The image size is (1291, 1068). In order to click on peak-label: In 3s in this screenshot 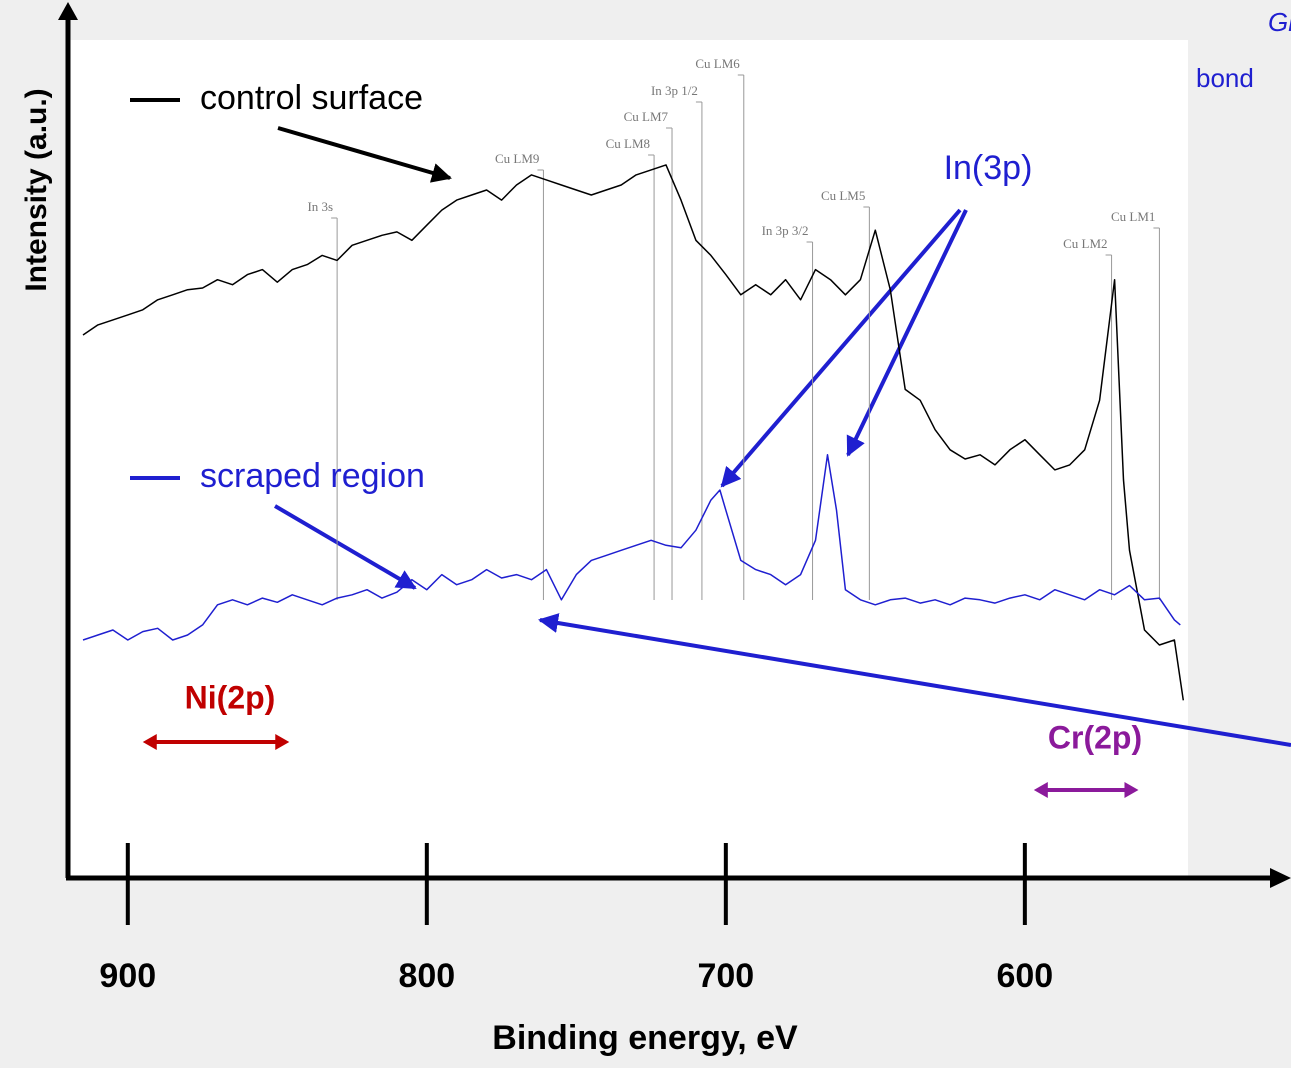, I will do `click(320, 206)`.